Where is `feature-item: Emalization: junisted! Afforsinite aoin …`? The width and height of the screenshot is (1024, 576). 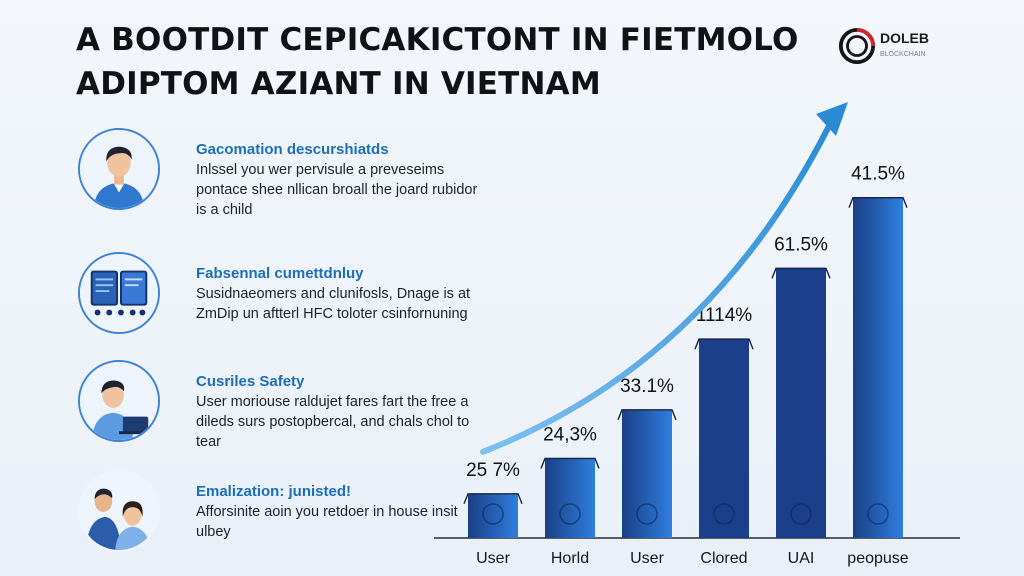 feature-item: Emalization: junisted! Afforsinite aoin … is located at coordinates (278, 516).